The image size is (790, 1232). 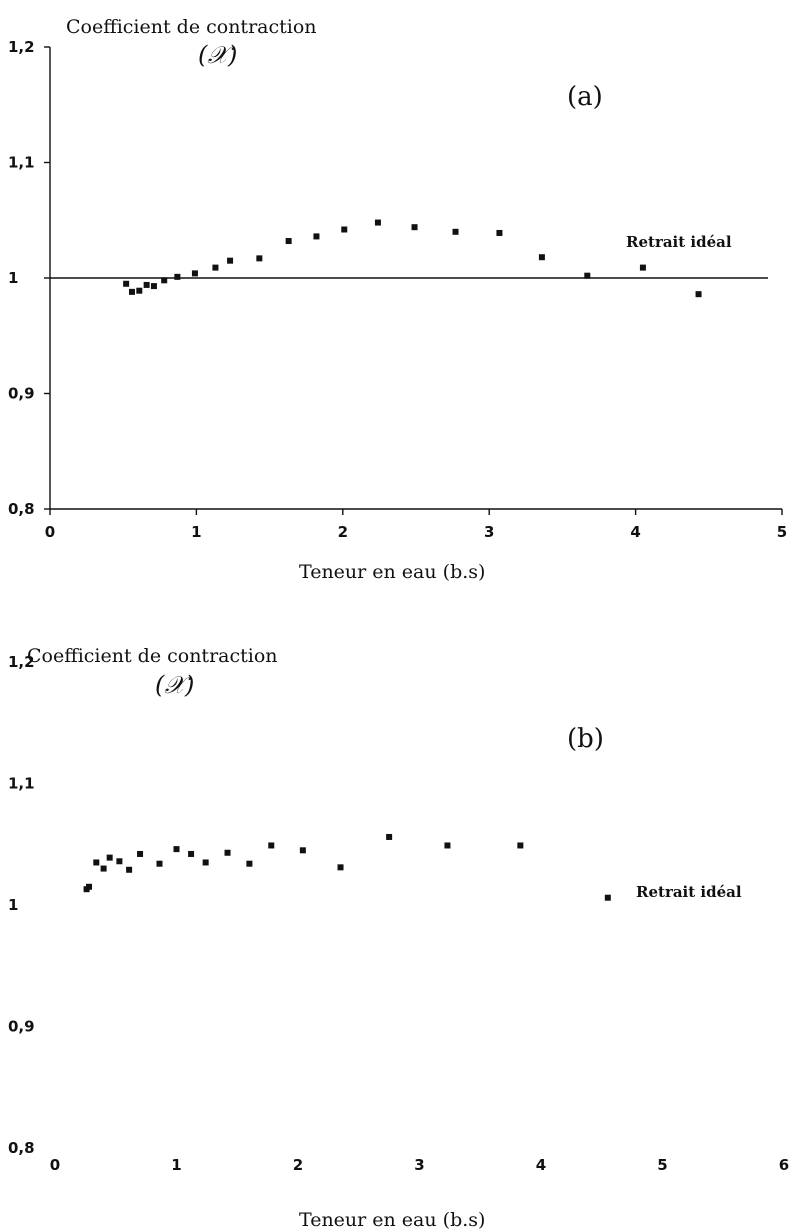 I want to click on y-tick-label-b: 1,1, so click(x=21, y=784).